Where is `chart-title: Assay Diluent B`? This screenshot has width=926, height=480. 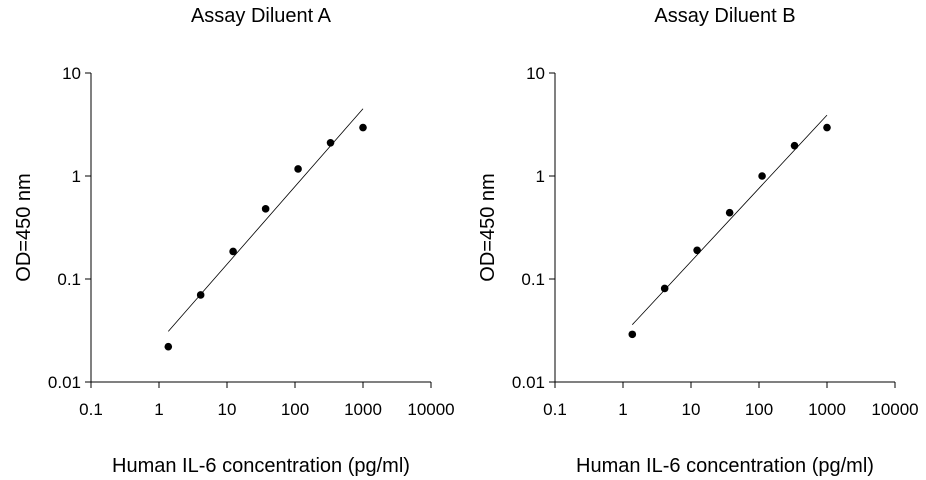
chart-title: Assay Diluent B is located at coordinates (724, 16).